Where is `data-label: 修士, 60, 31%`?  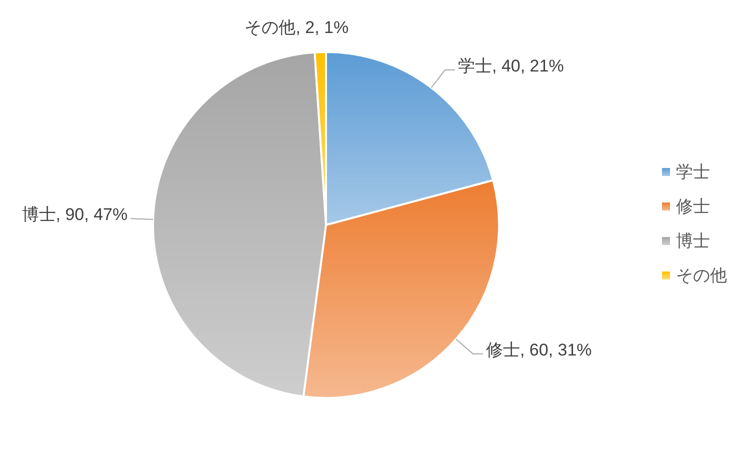
data-label: 修士, 60, 31% is located at coordinates (539, 350).